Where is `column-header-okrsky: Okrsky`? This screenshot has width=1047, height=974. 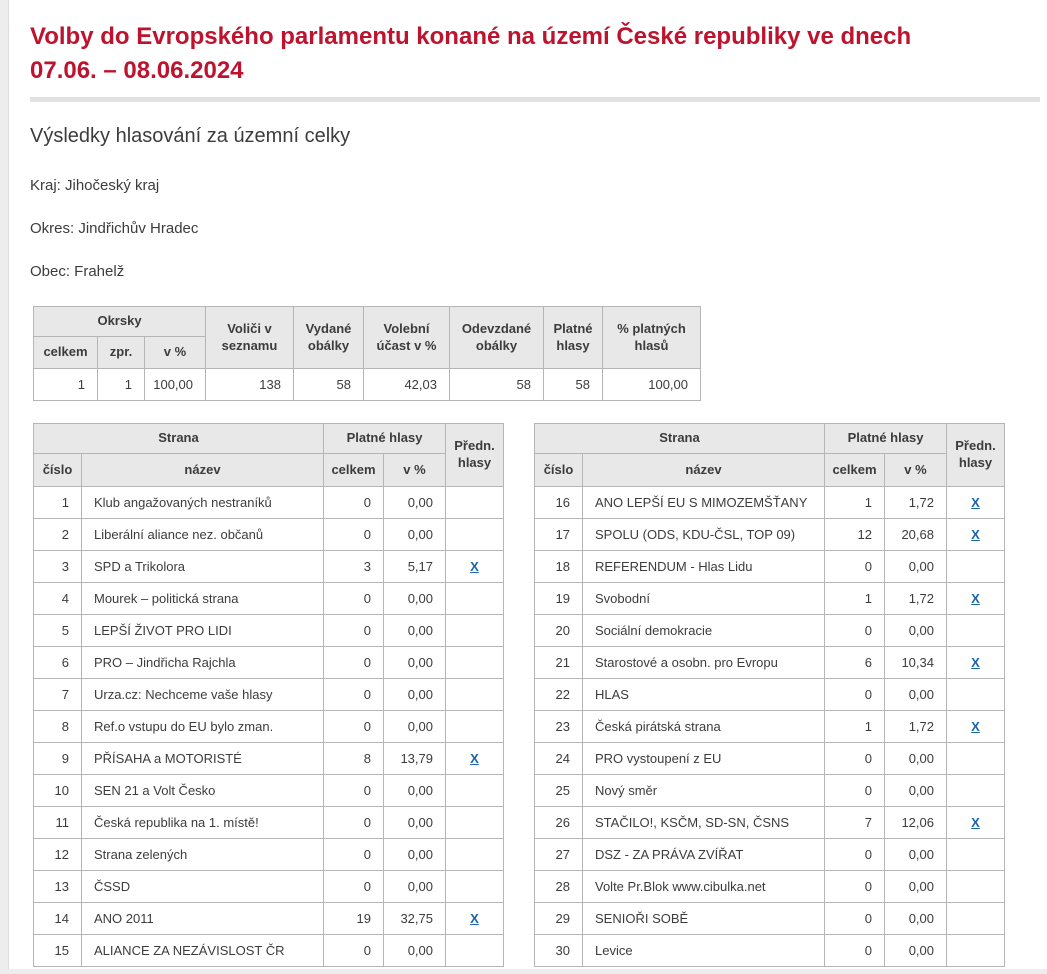 column-header-okrsky: Okrsky is located at coordinates (119, 321).